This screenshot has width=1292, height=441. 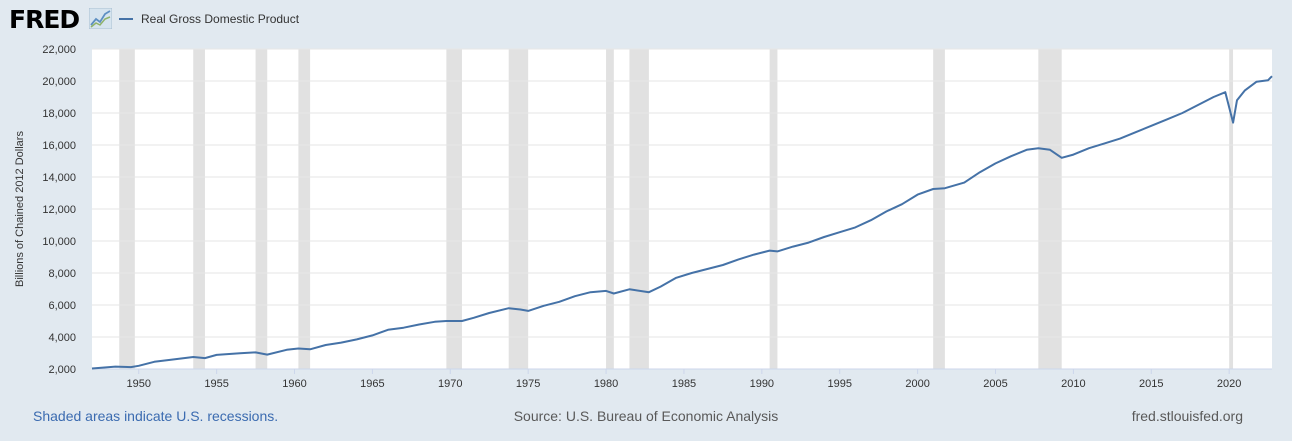 What do you see at coordinates (762, 384) in the screenshot?
I see `x-tick-label-8: 1990` at bounding box center [762, 384].